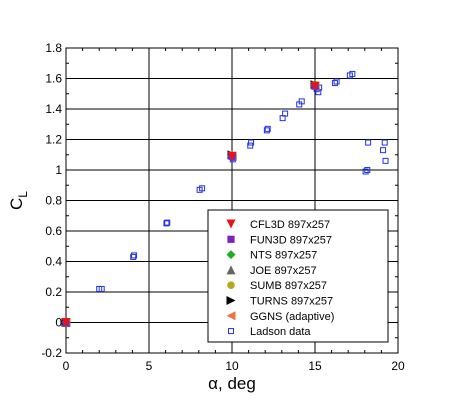 The width and height of the screenshot is (450, 401). I want to click on y-tick-label: 0.4, so click(53, 262).